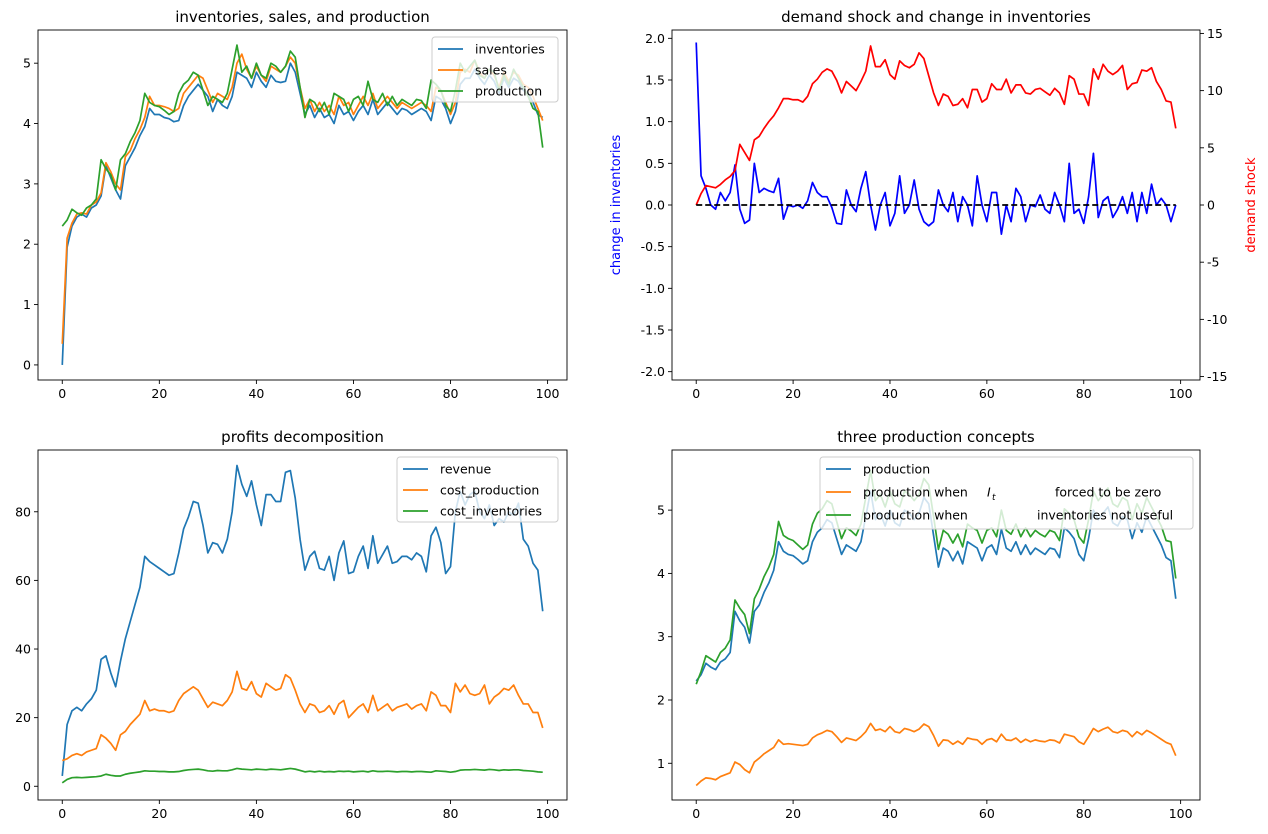 The width and height of the screenshot is (1268, 834). I want to click on y-tick-label: -2.0, so click(653, 371).